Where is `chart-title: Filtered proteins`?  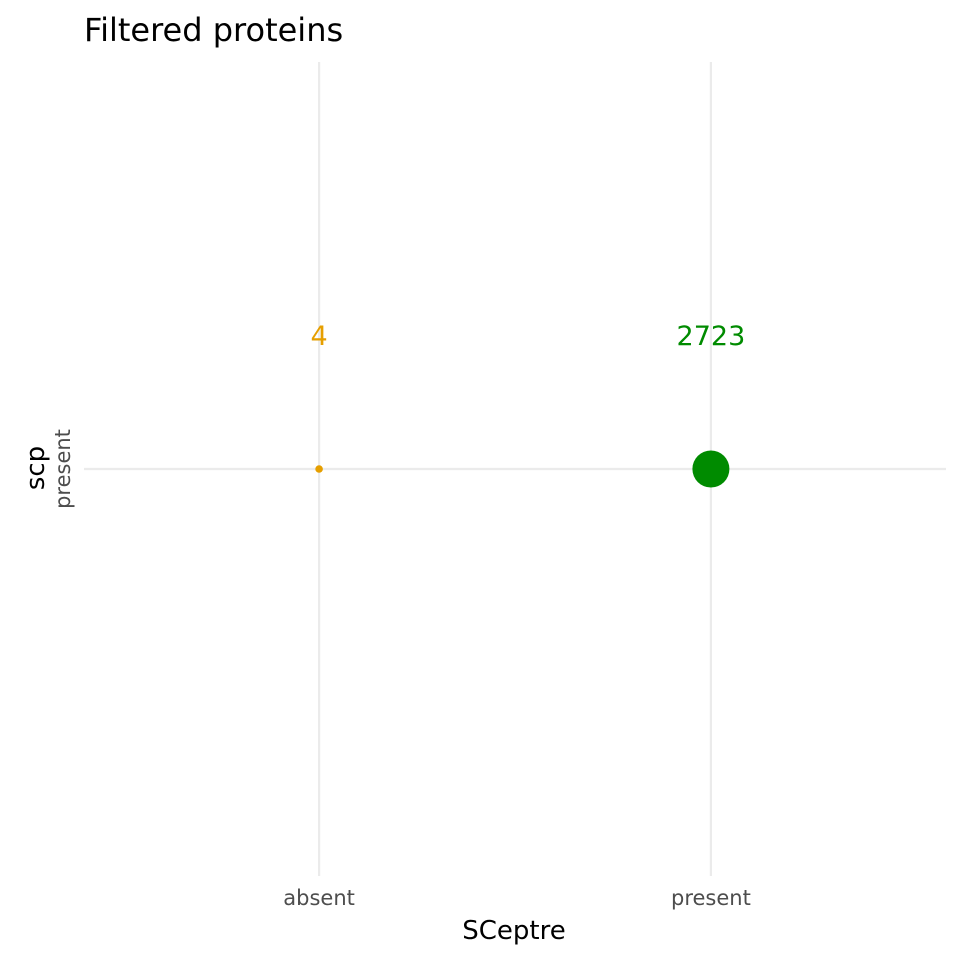
chart-title: Filtered proteins is located at coordinates (213, 30).